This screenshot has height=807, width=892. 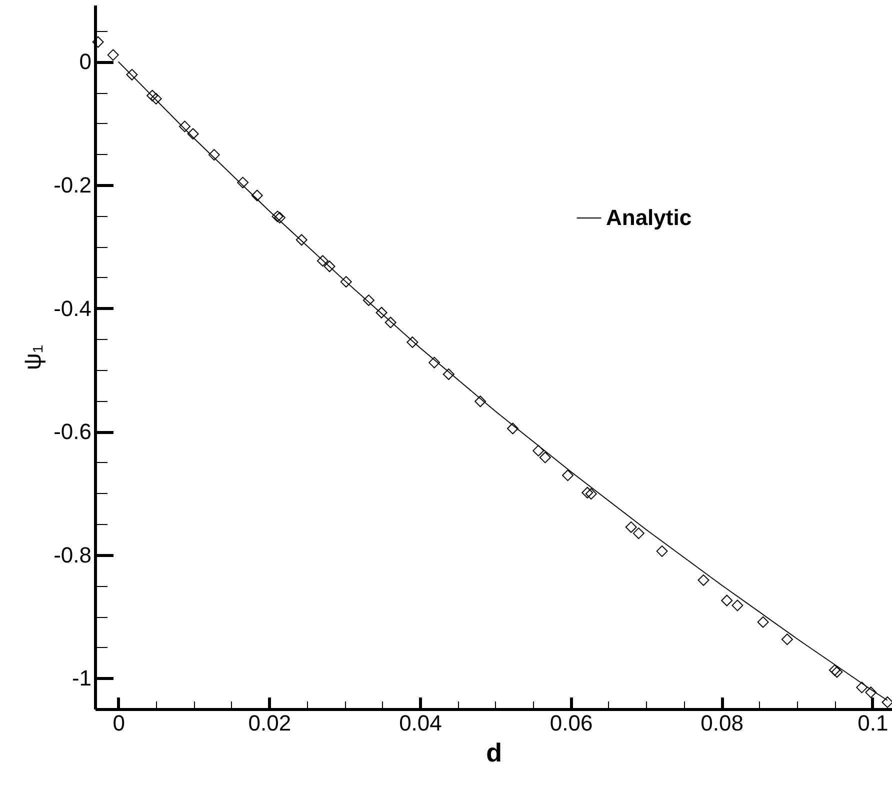 I want to click on y-tick-label: -1, so click(x=82, y=678).